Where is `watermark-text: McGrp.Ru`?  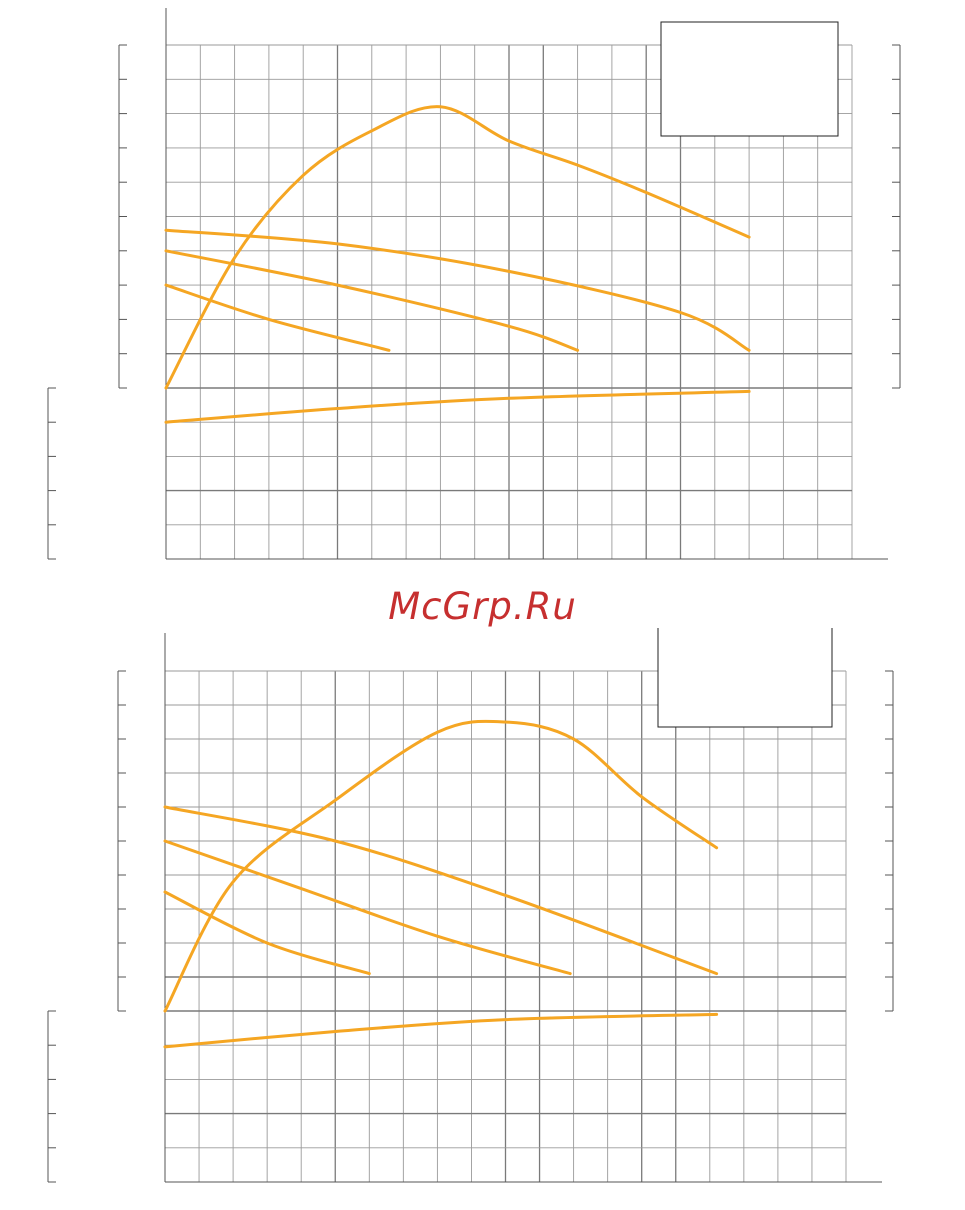
watermark-text: McGrp.Ru is located at coordinates (482, 606).